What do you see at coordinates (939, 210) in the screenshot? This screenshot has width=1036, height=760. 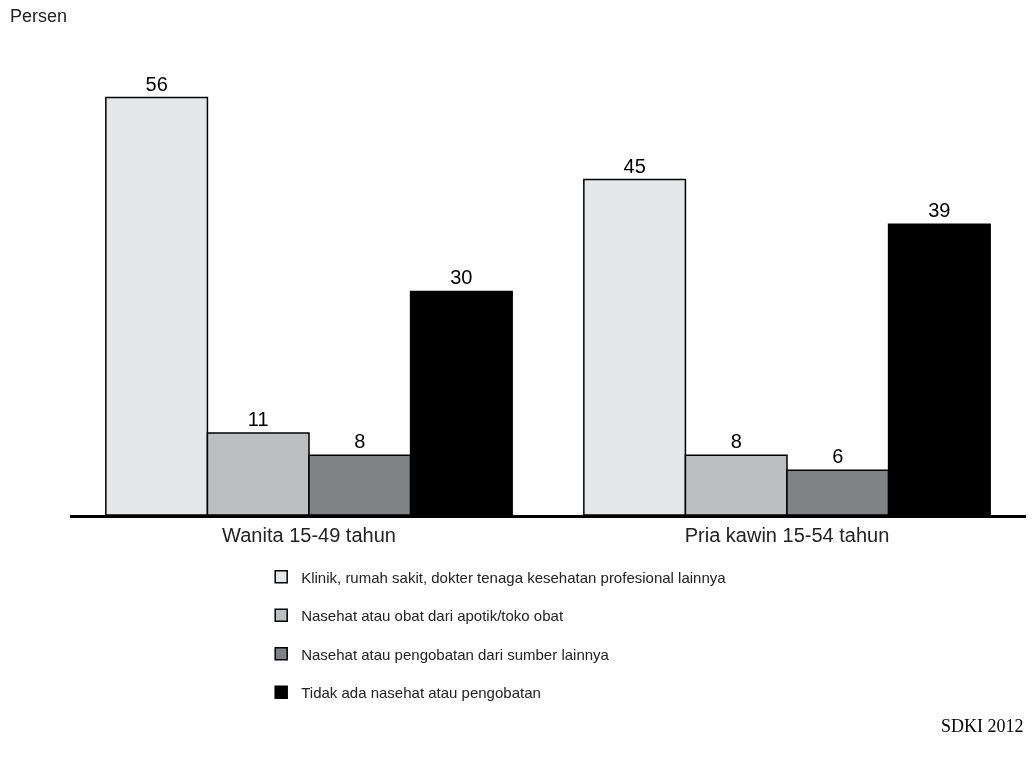 I see `data-label: 39` at bounding box center [939, 210].